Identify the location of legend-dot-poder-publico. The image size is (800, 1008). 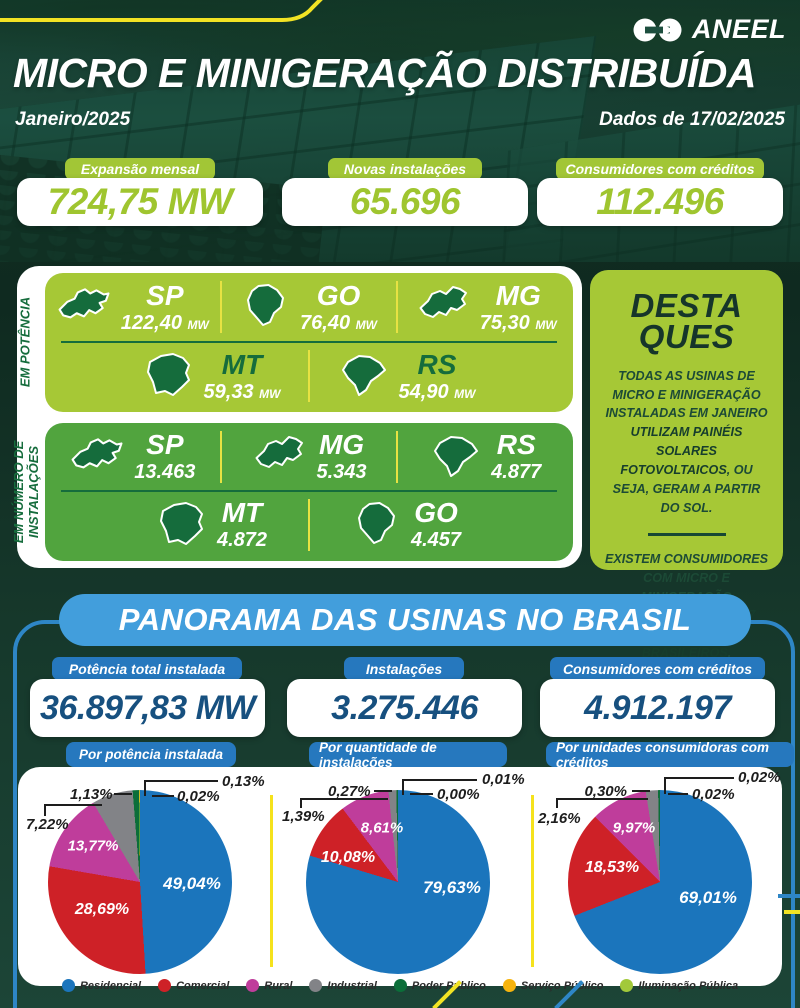
(400, 985).